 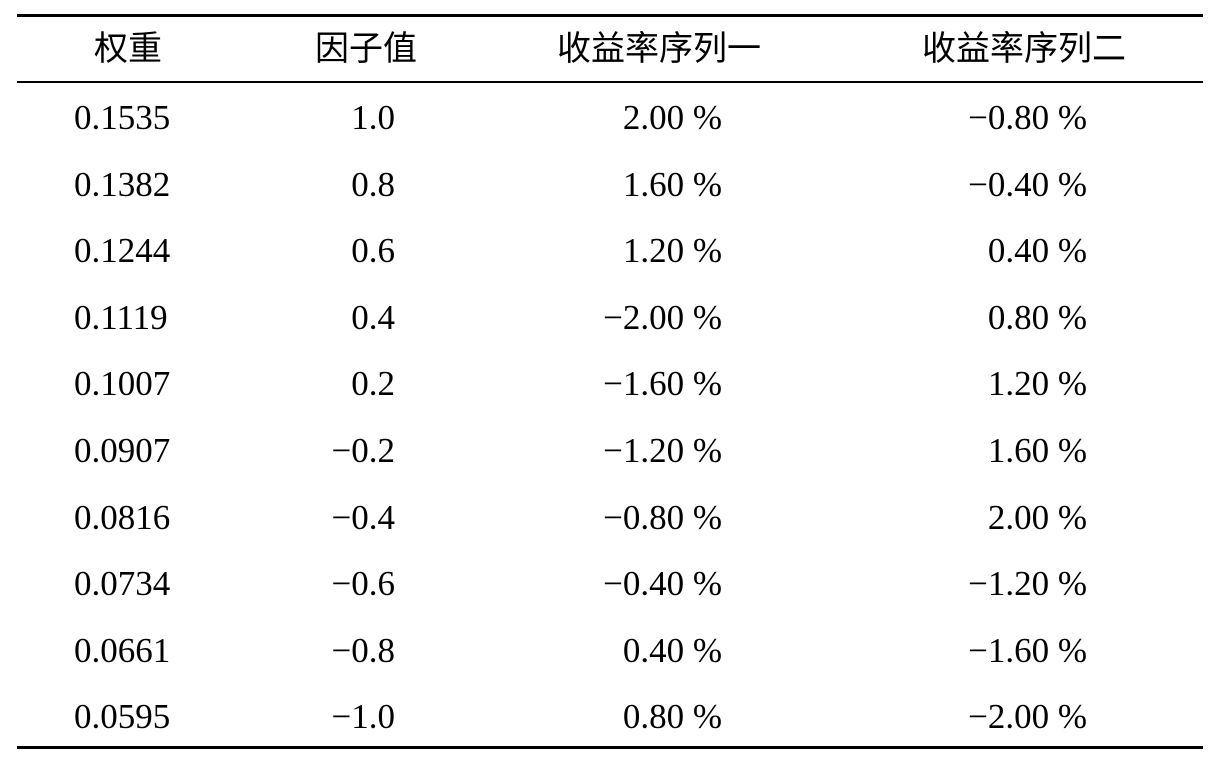 What do you see at coordinates (366, 49) in the screenshot?
I see `header-factor-value: 因子值` at bounding box center [366, 49].